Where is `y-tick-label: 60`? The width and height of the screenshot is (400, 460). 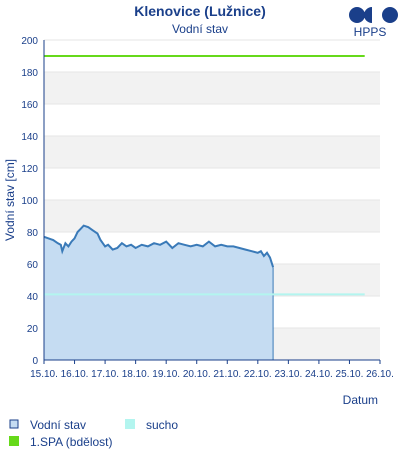 y-tick-label: 60 is located at coordinates (33, 265).